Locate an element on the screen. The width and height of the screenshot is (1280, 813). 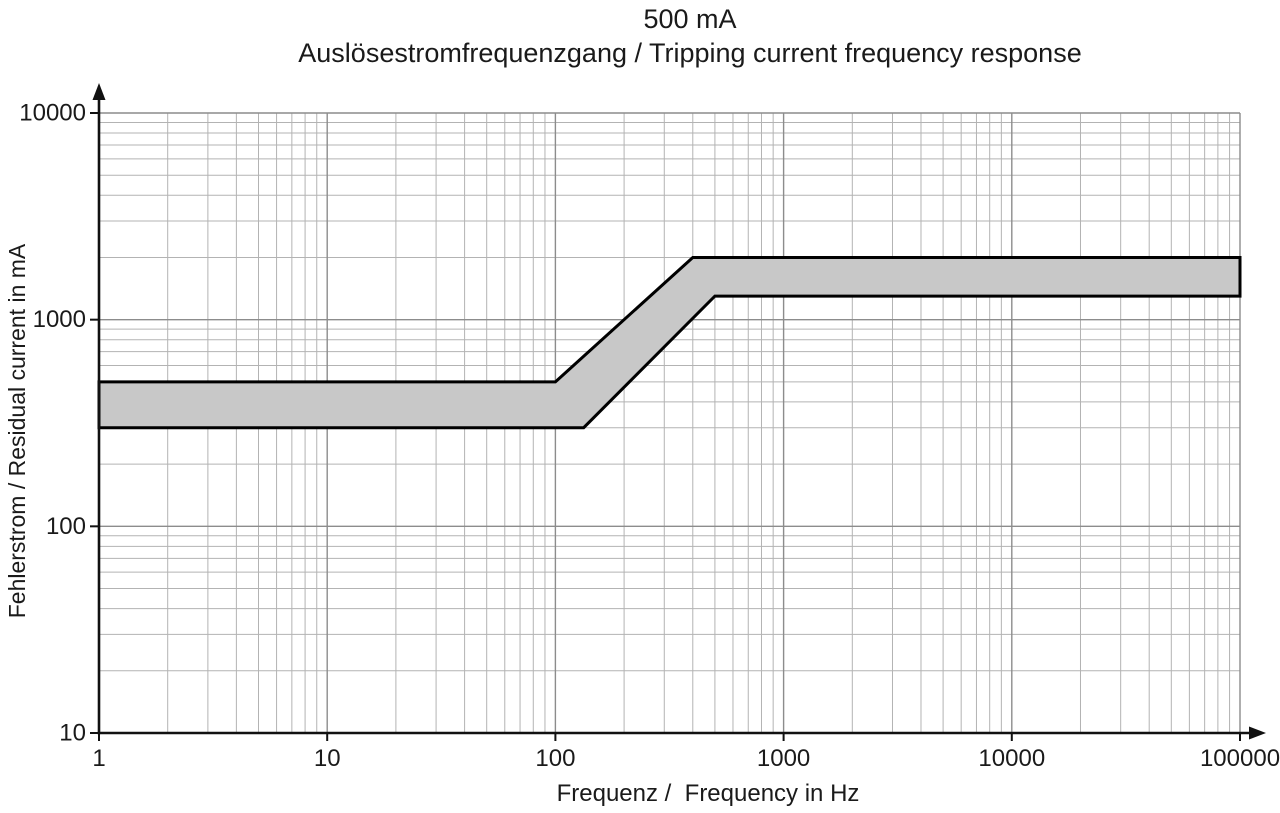
x-tick-label: 10000 is located at coordinates (1011, 758).